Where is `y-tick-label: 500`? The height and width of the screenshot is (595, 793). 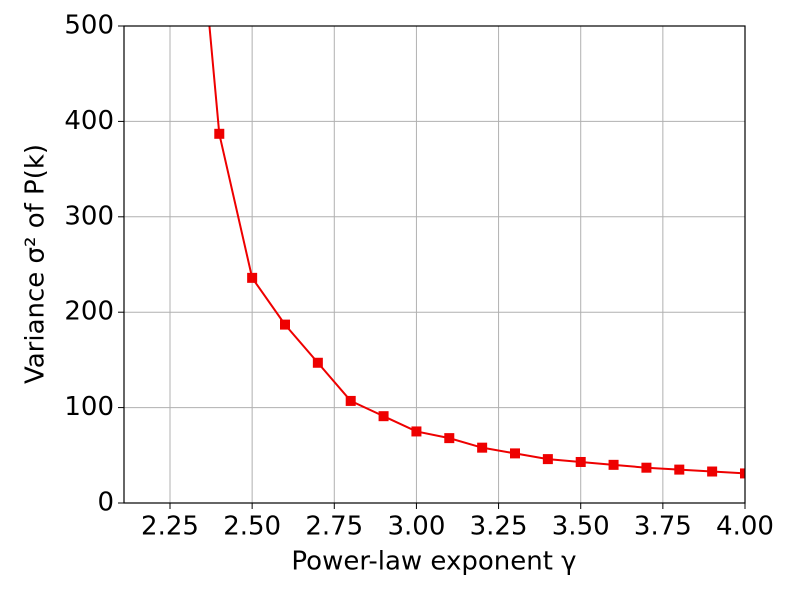 y-tick-label: 500 is located at coordinates (89, 26).